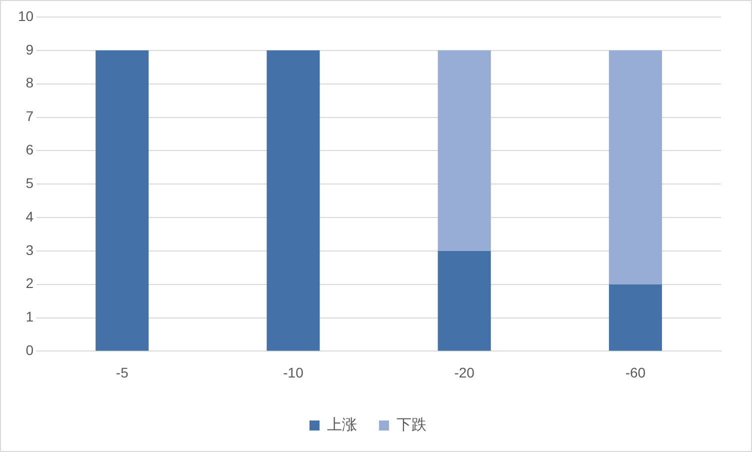 The width and height of the screenshot is (752, 452). Describe the element at coordinates (30, 283) in the screenshot. I see `y-tick-label: 2` at that location.